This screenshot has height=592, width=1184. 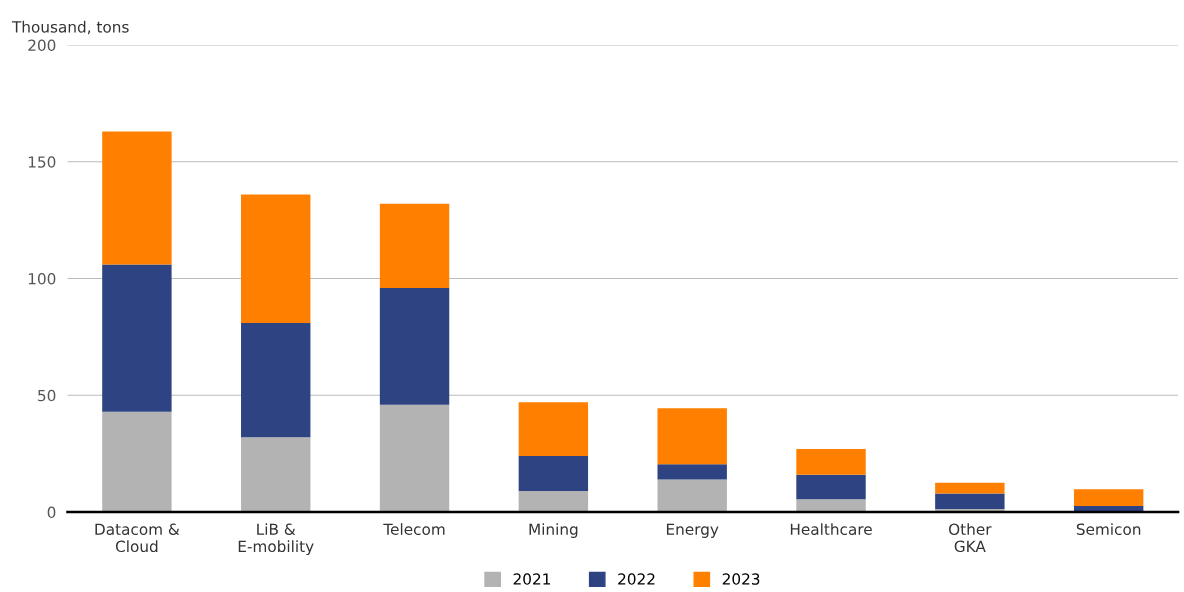 What do you see at coordinates (42, 162) in the screenshot?
I see `y-tick-label: 150` at bounding box center [42, 162].